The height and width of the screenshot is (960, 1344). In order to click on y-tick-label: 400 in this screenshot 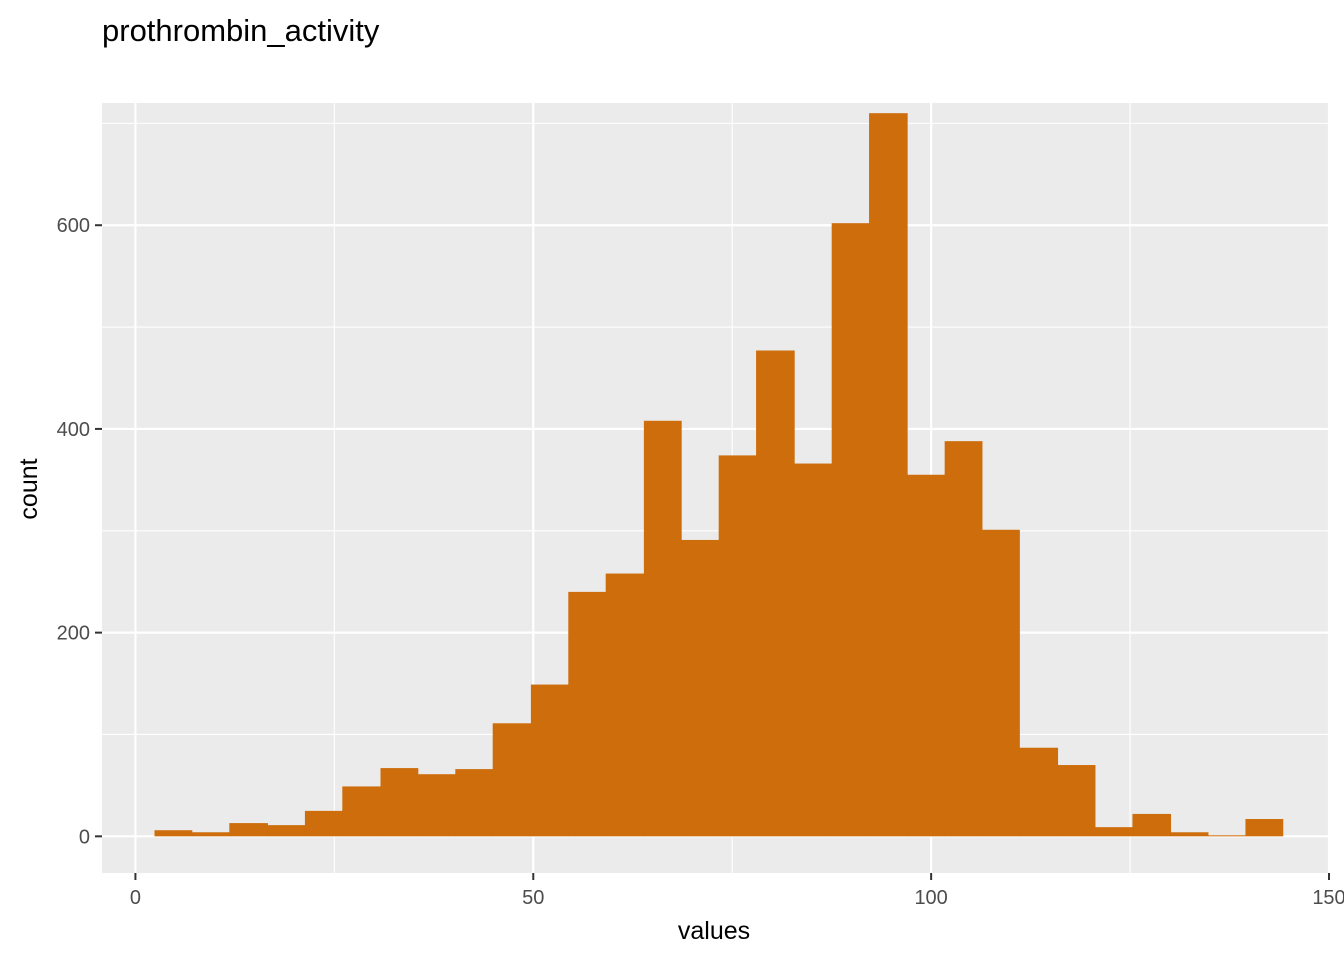, I will do `click(73, 430)`.